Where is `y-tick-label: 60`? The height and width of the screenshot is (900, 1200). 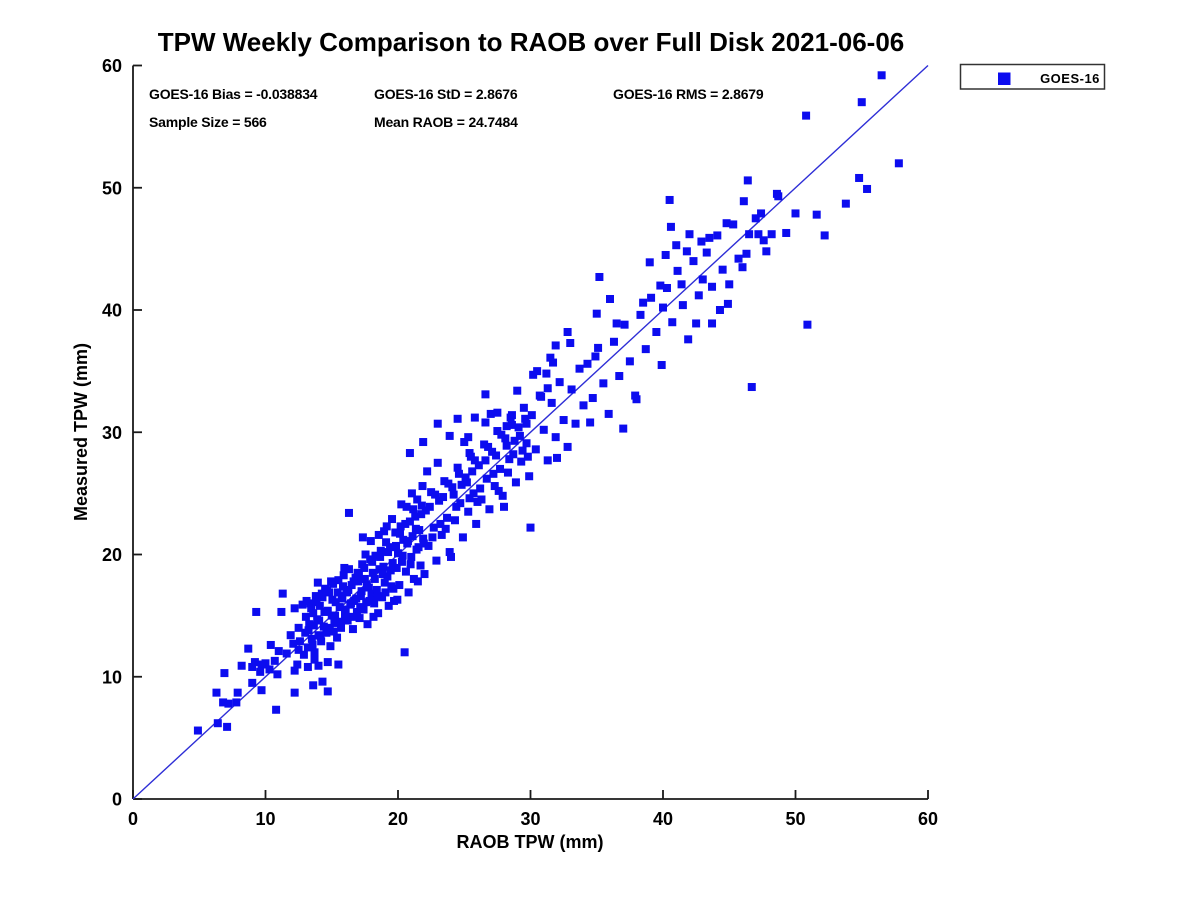
y-tick-label: 60 is located at coordinates (112, 66).